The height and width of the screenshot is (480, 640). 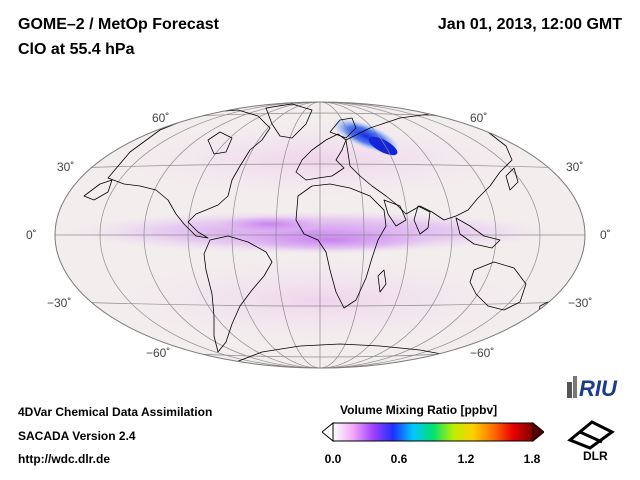 What do you see at coordinates (479, 118) in the screenshot?
I see `lat-label-right-60n: 60˚` at bounding box center [479, 118].